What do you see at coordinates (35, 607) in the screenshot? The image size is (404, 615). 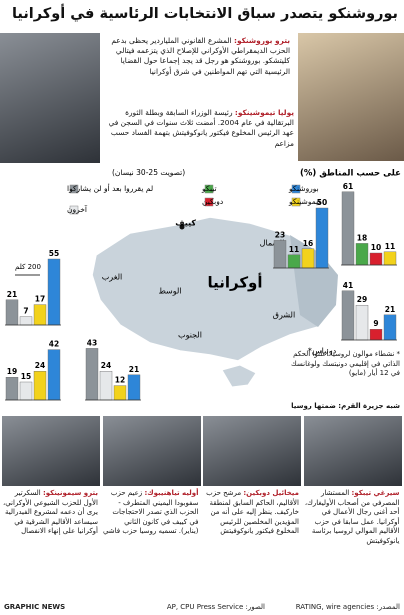 I see `footer-brand: GRAPHIC NEWS` at bounding box center [35, 607].